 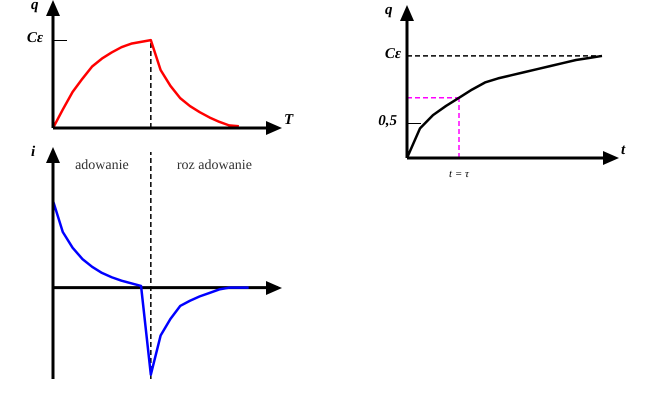 What do you see at coordinates (392, 54) in the screenshot?
I see `ref-line-label: Cε` at bounding box center [392, 54].